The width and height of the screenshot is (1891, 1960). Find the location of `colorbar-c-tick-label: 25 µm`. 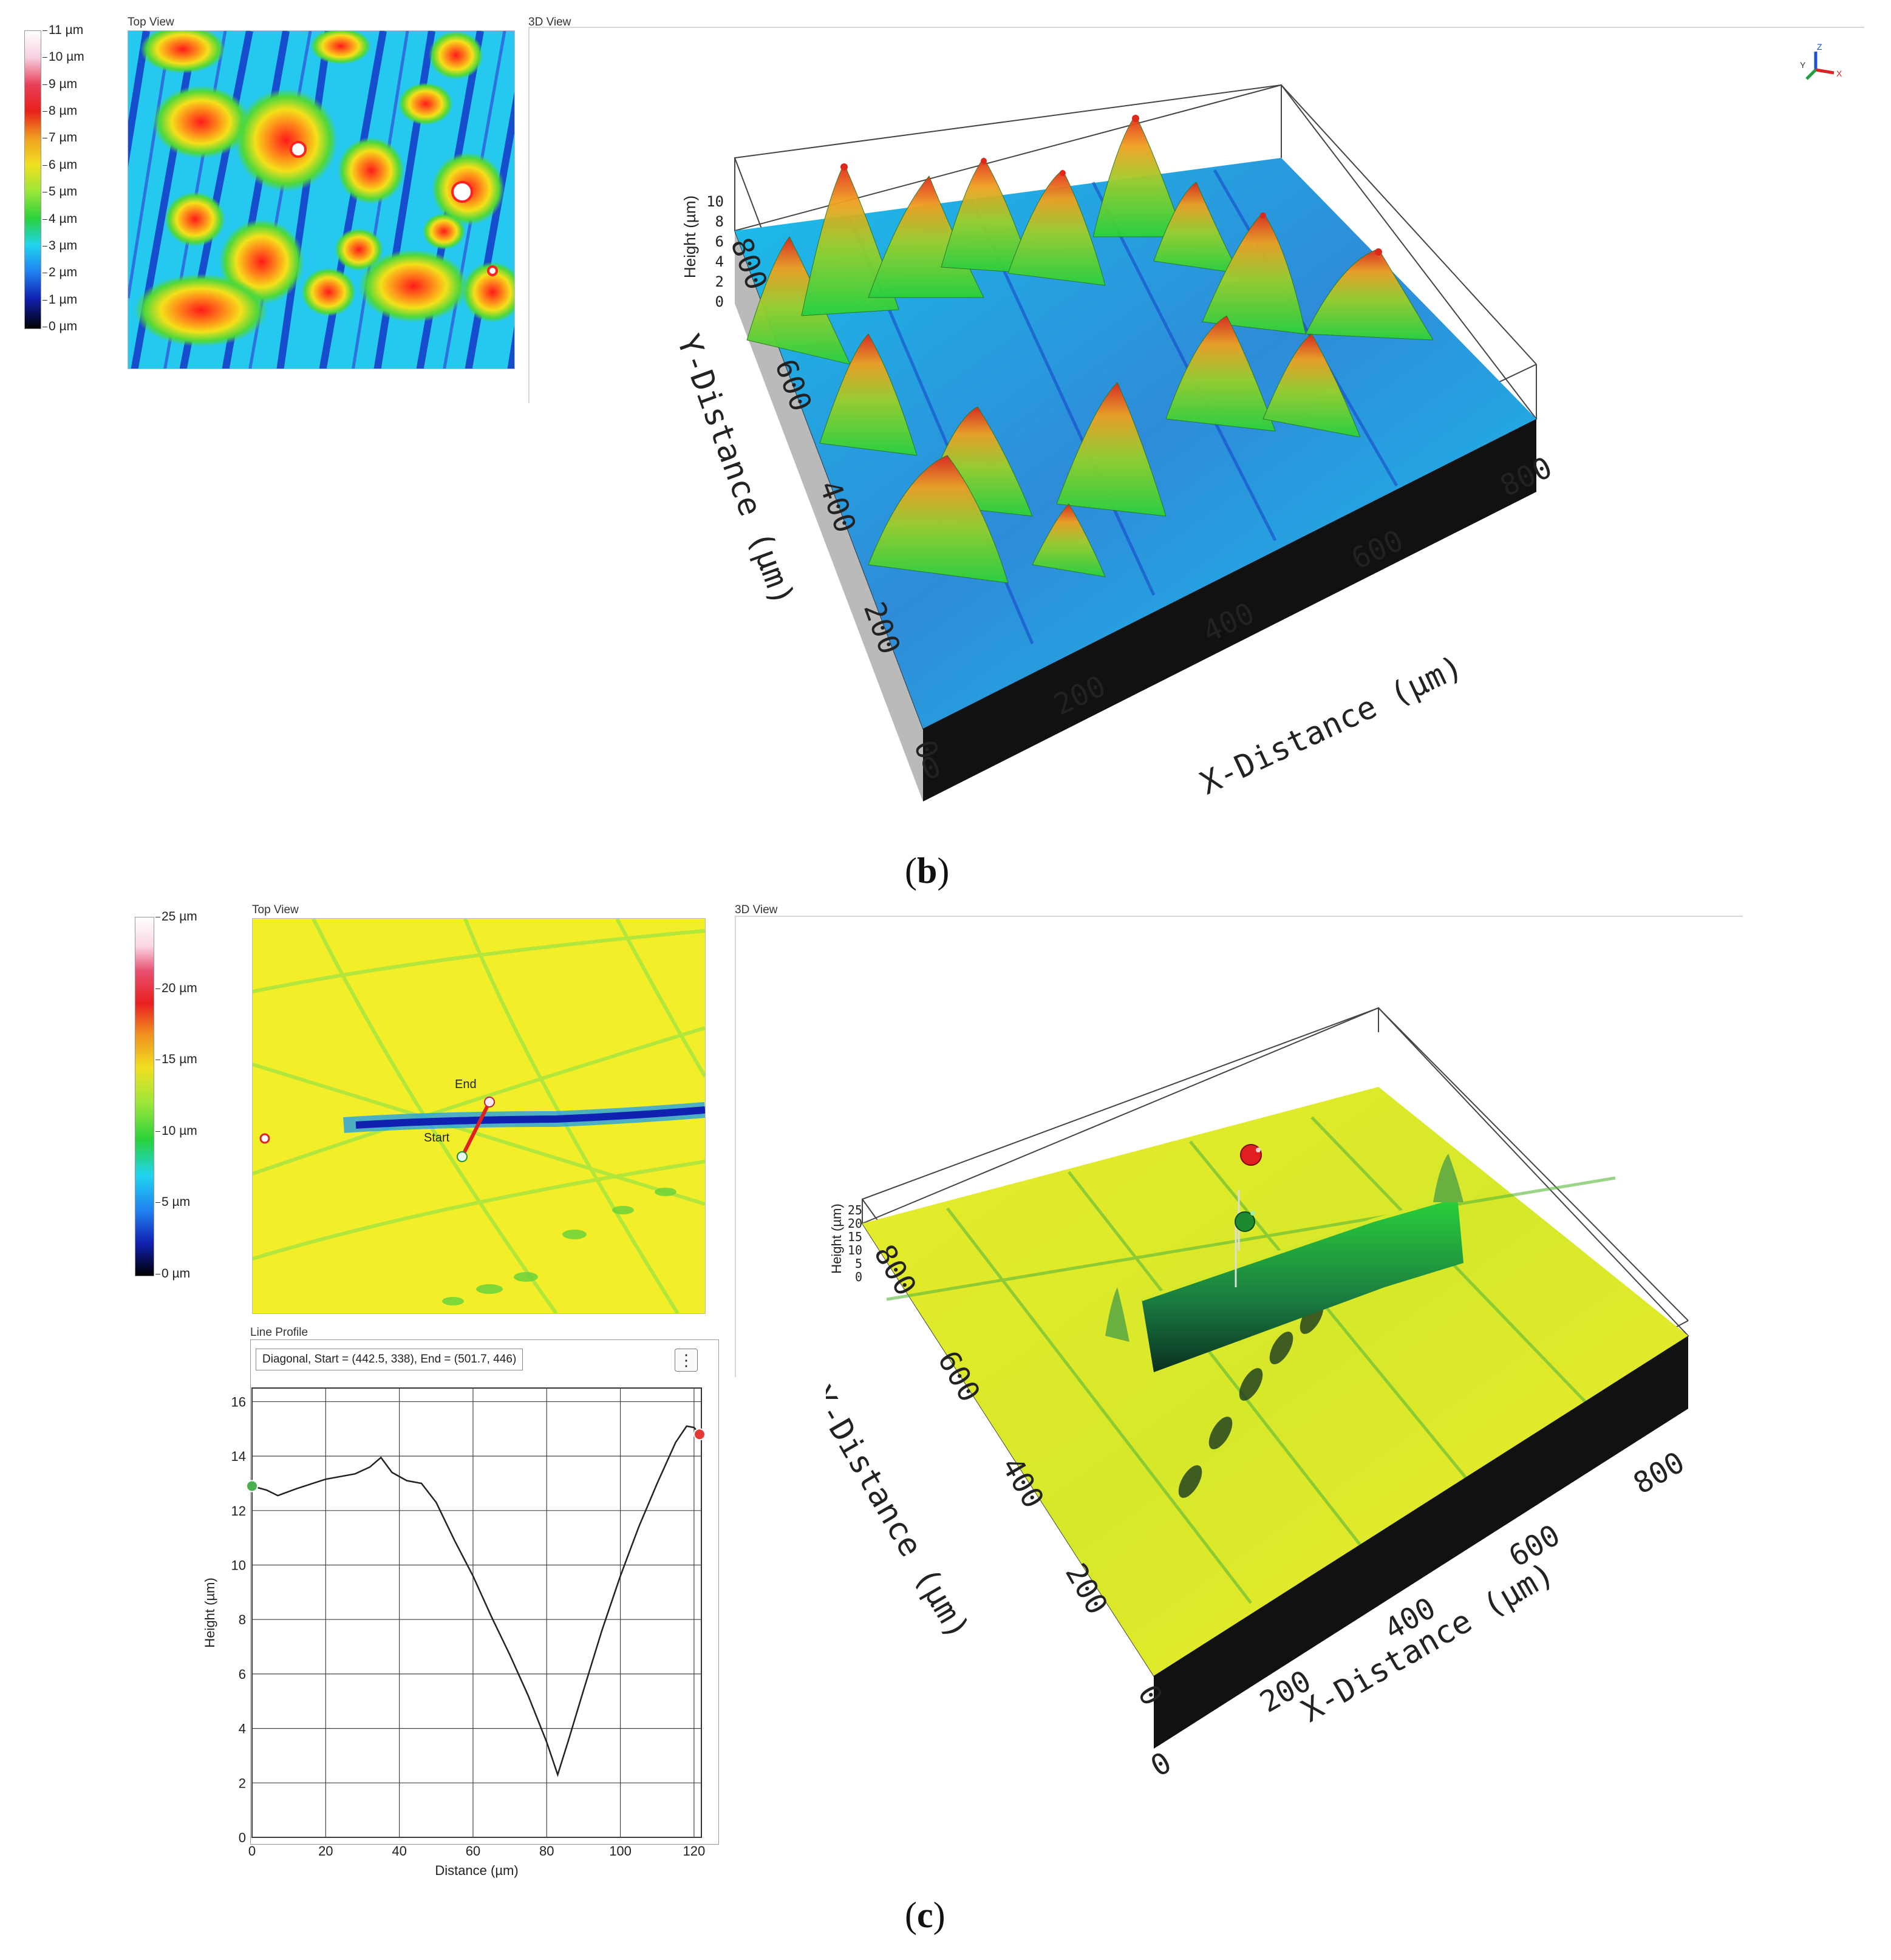

colorbar-c-tick-label: 25 µm is located at coordinates (180, 917).